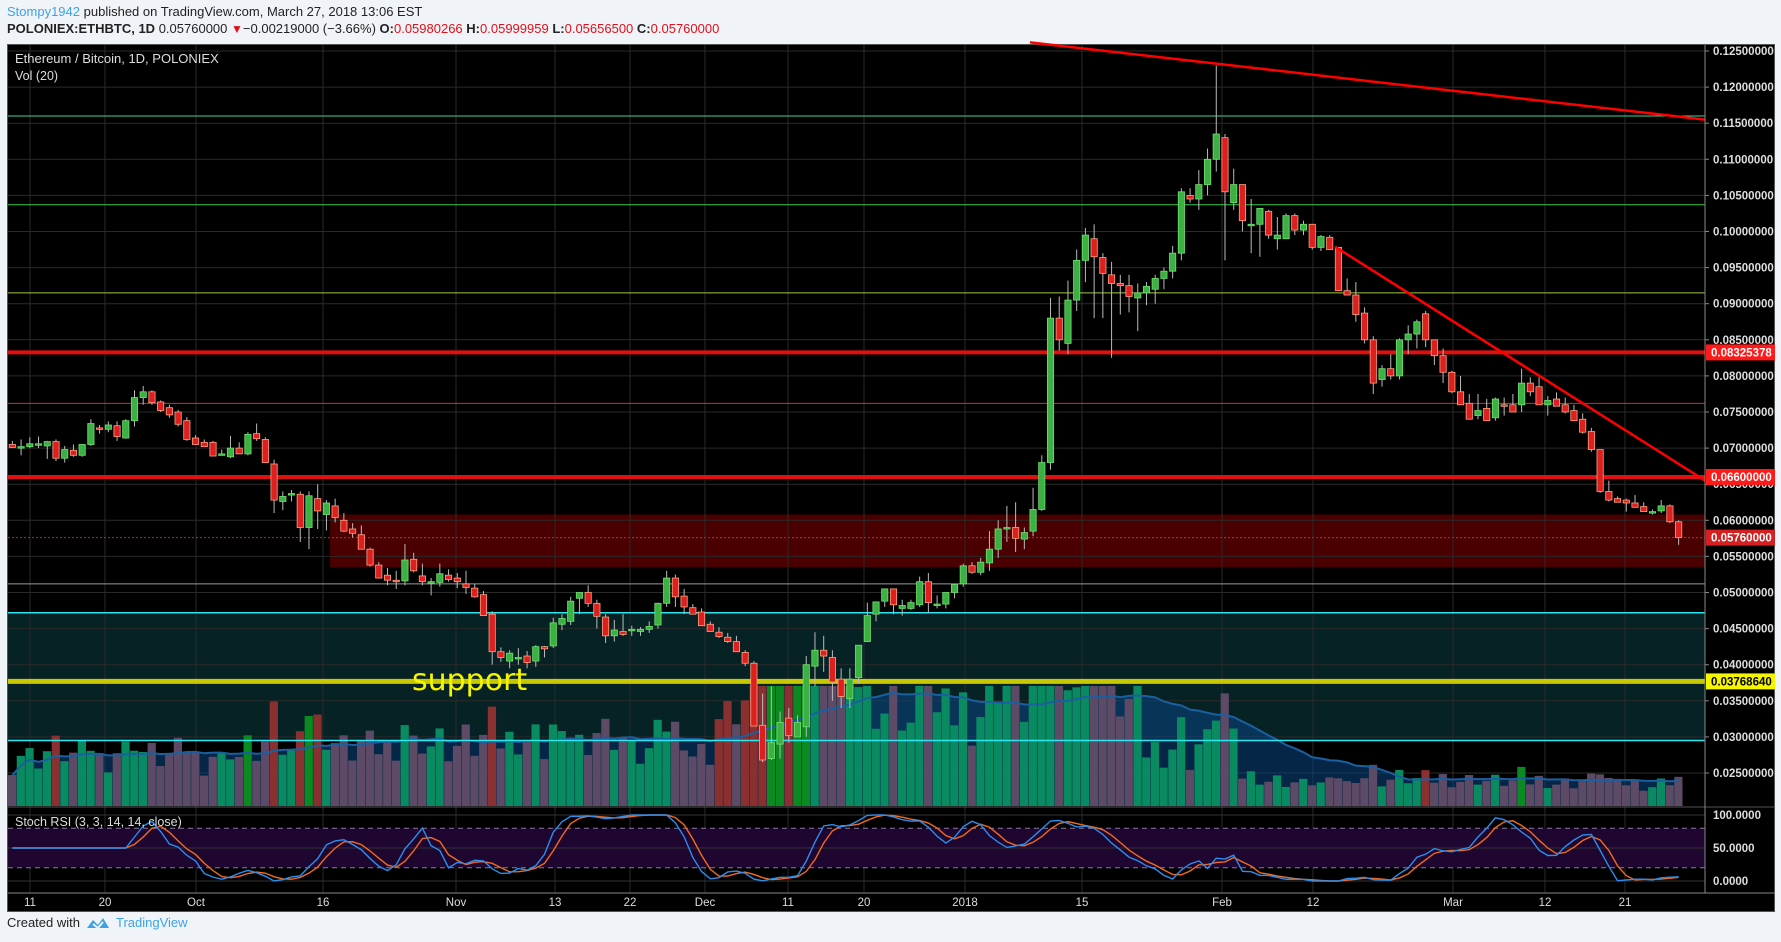  I want to click on stoch-k-line, so click(845, 848).